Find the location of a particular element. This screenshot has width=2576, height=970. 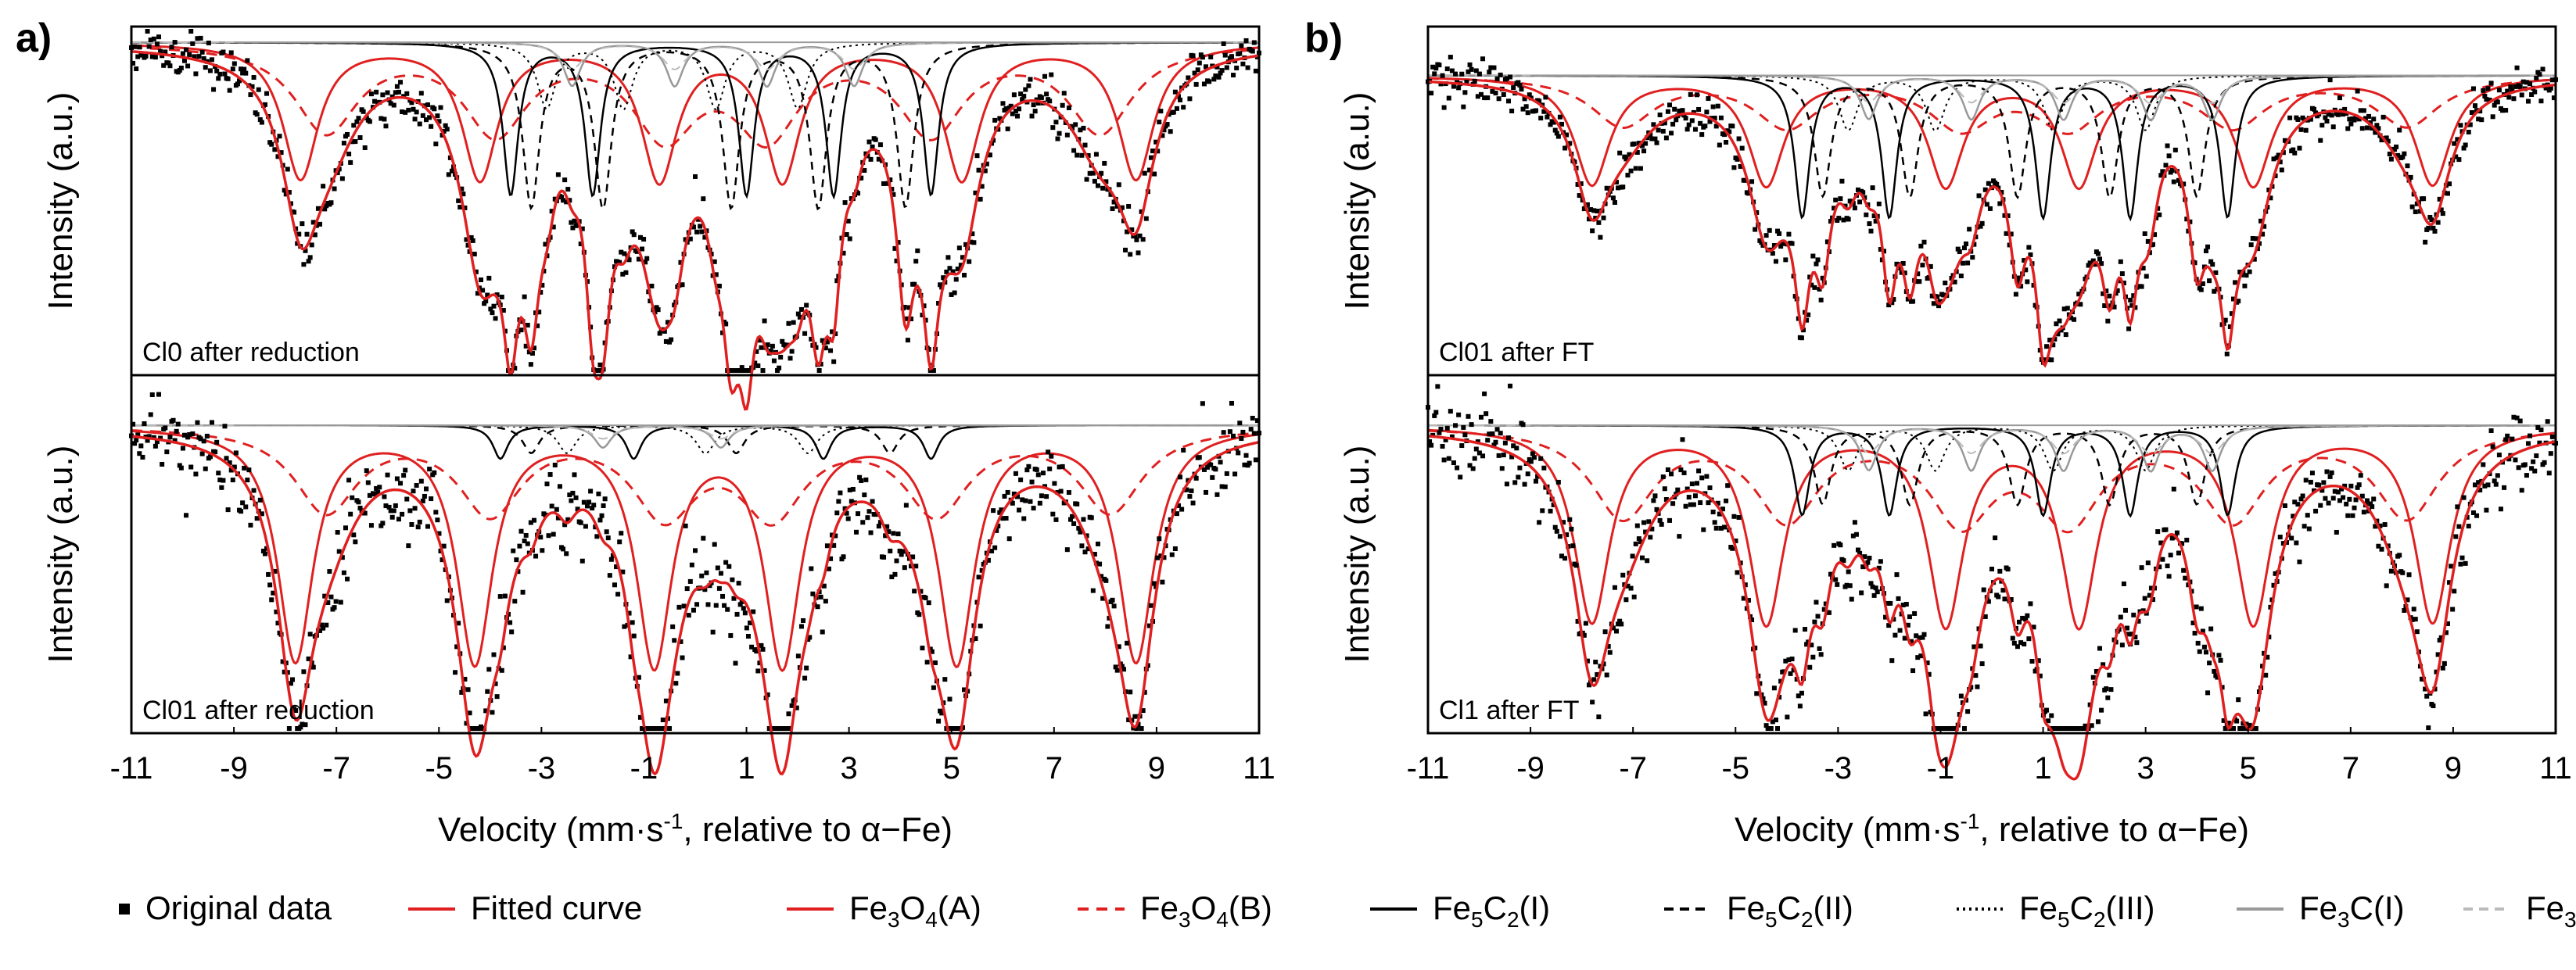

fitted-curve is located at coordinates (1991, 224).